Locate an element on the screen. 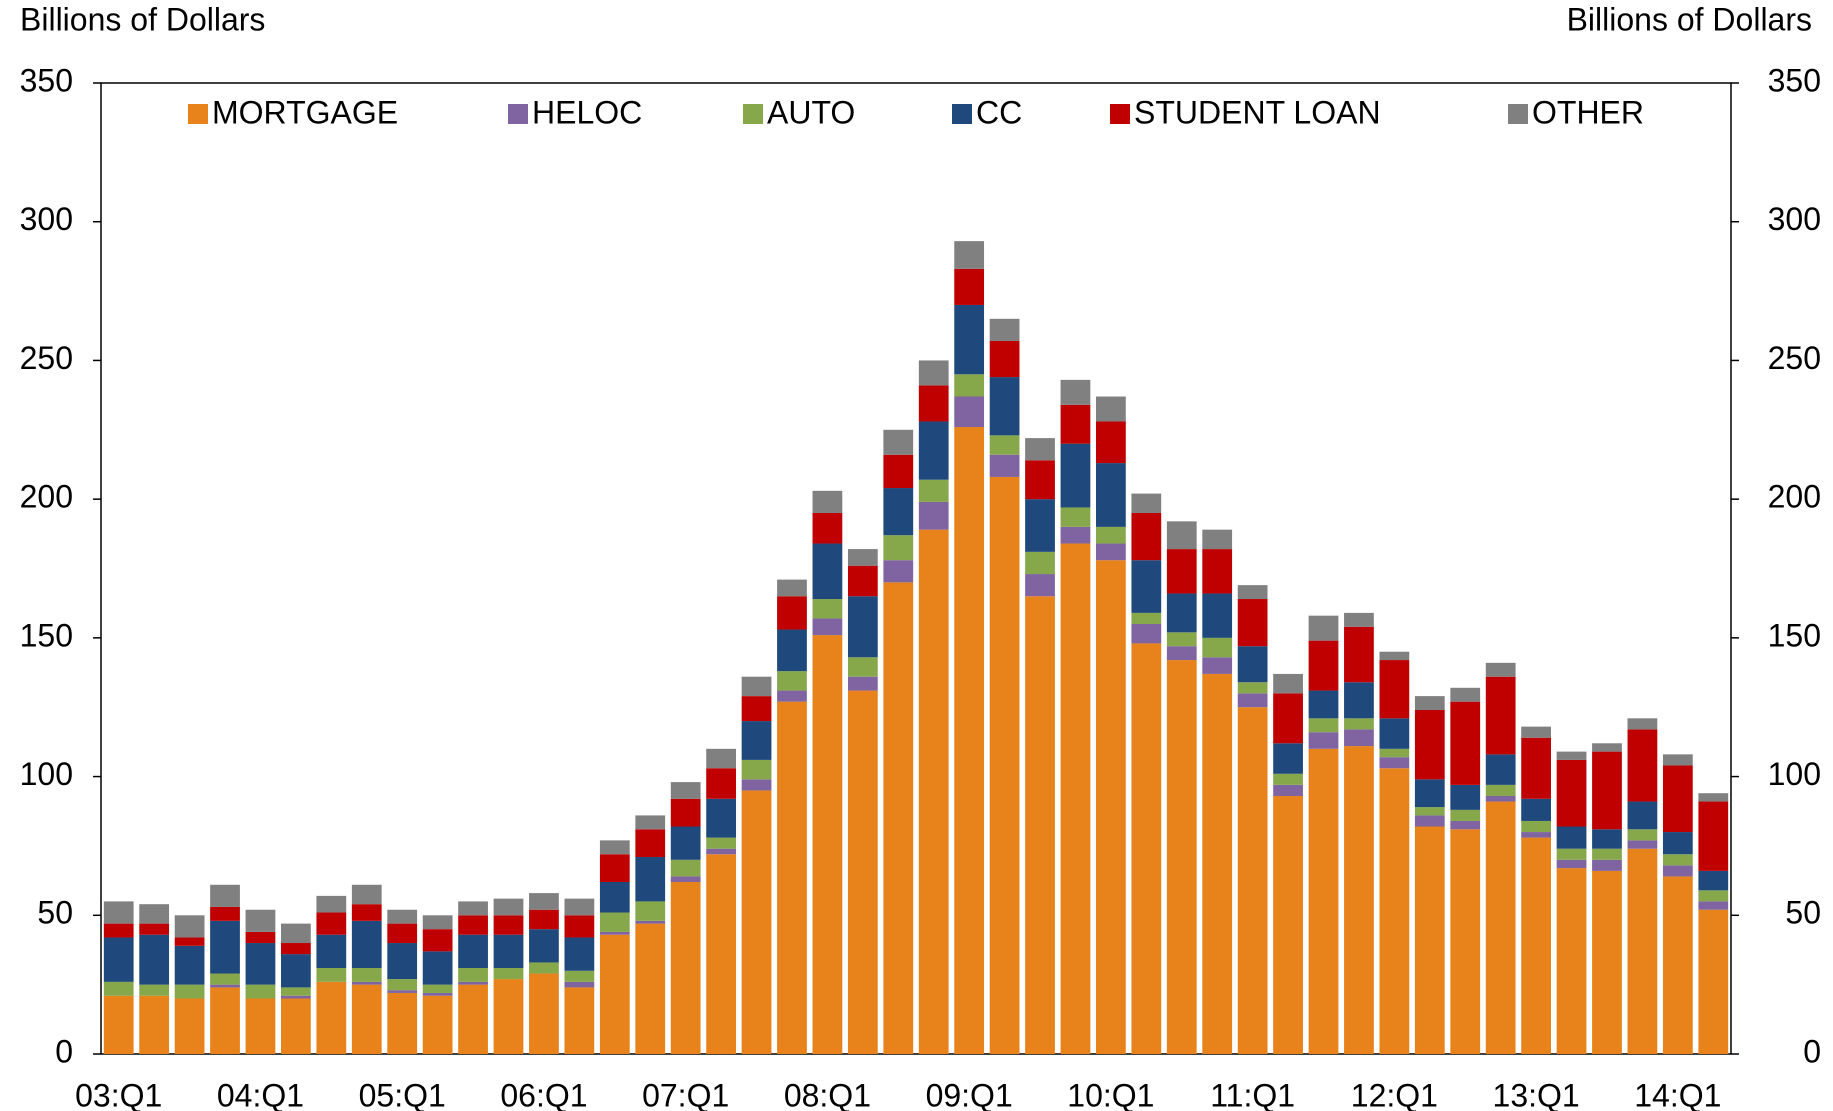 This screenshot has height=1111, width=1833. x-tick-label: 07:Q1 is located at coordinates (685, 1094).